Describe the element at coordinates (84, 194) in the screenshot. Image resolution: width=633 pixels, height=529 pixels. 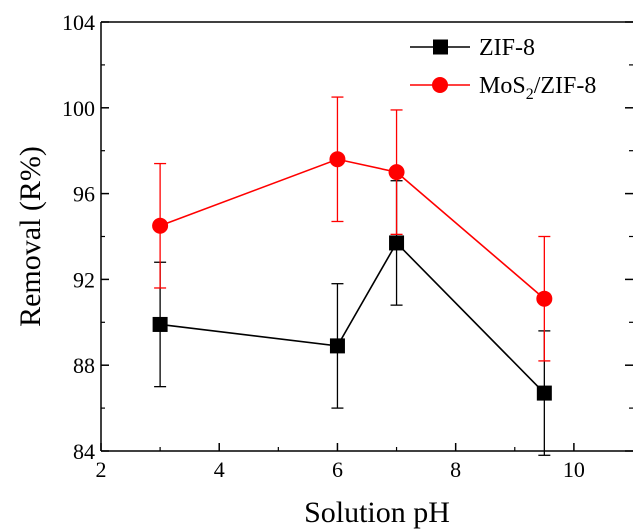
I see `y-tick-label: 96` at that location.